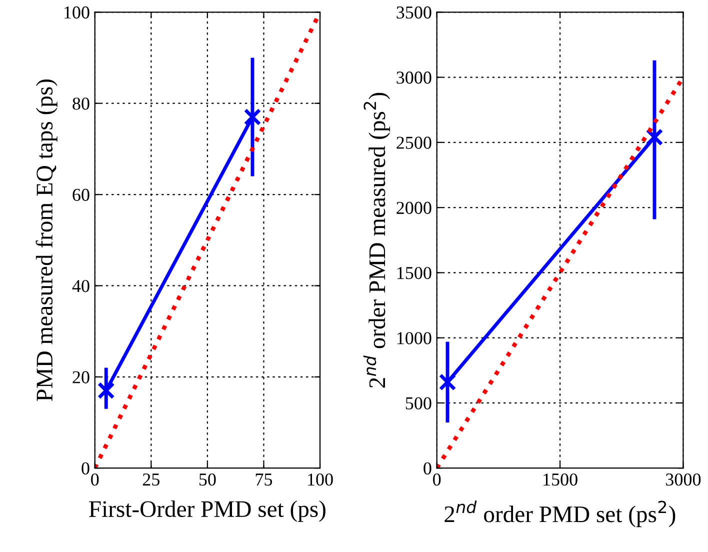 The height and width of the screenshot is (552, 708). What do you see at coordinates (81, 286) in the screenshot?
I see `y-tick-label: 40` at bounding box center [81, 286].